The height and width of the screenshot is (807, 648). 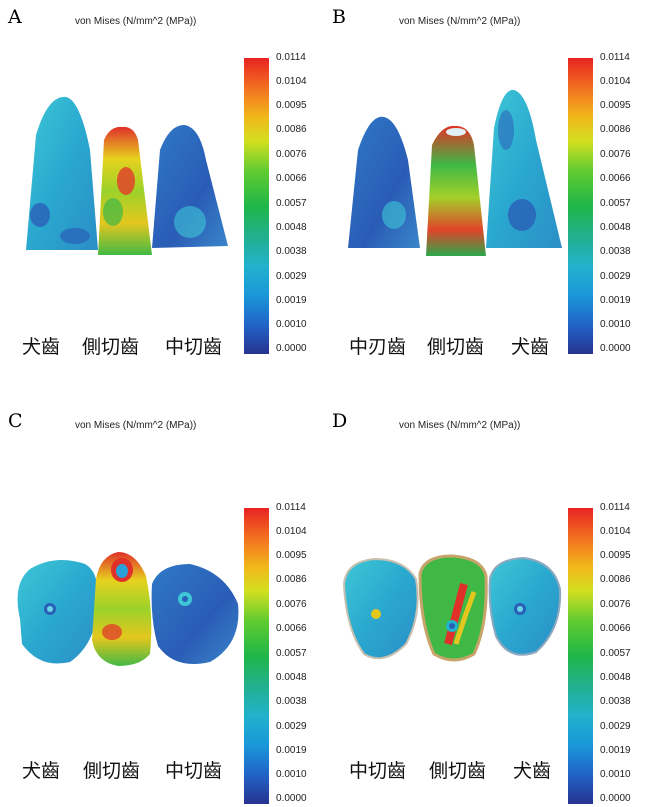 What do you see at coordinates (15, 17) in the screenshot?
I see `panel-letter: A` at bounding box center [15, 17].